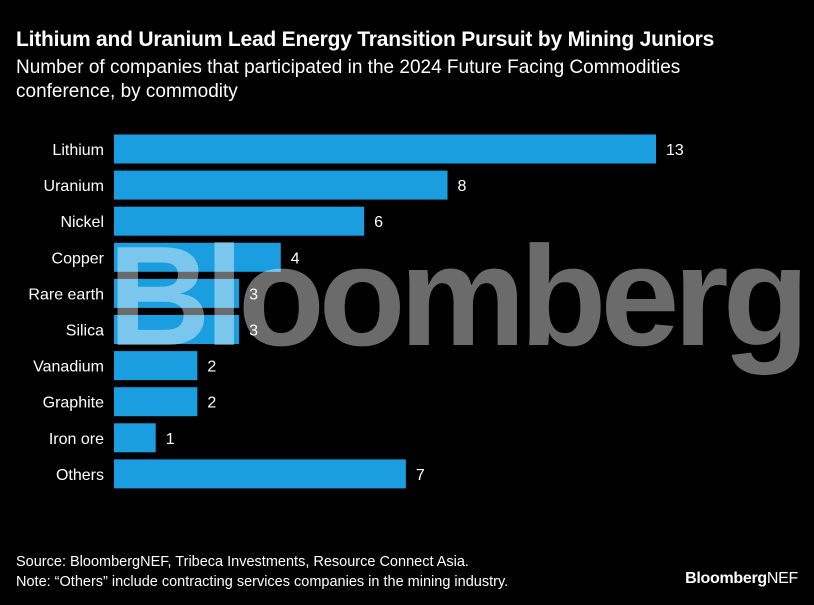  I want to click on category-label-lithium: Lithium, so click(78, 150).